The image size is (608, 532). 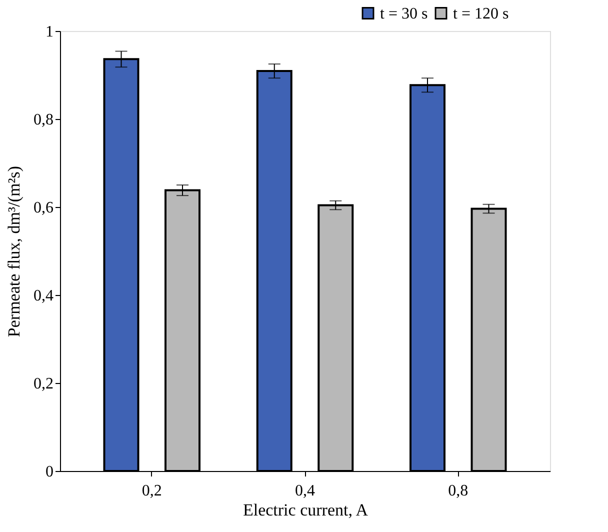 What do you see at coordinates (152, 491) in the screenshot?
I see `x-tick-label: 0,2` at bounding box center [152, 491].